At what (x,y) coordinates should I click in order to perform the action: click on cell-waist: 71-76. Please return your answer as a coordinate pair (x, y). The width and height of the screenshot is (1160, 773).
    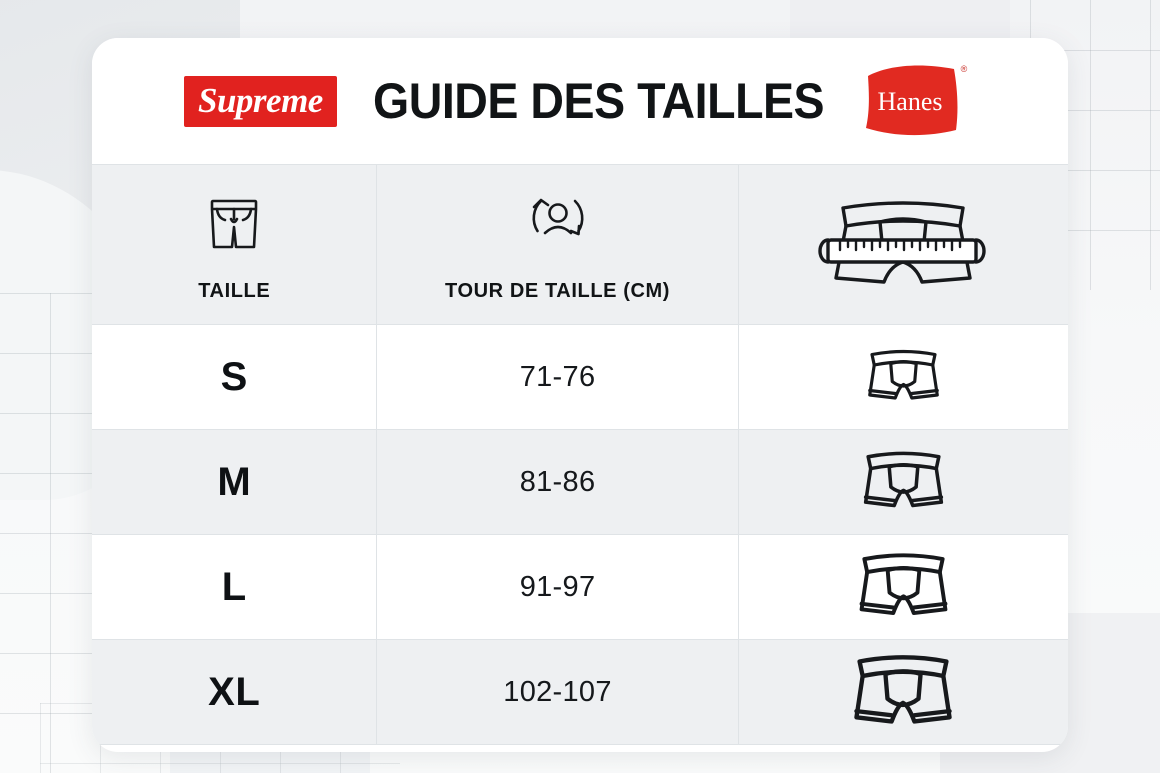
    Looking at the image, I should click on (557, 377).